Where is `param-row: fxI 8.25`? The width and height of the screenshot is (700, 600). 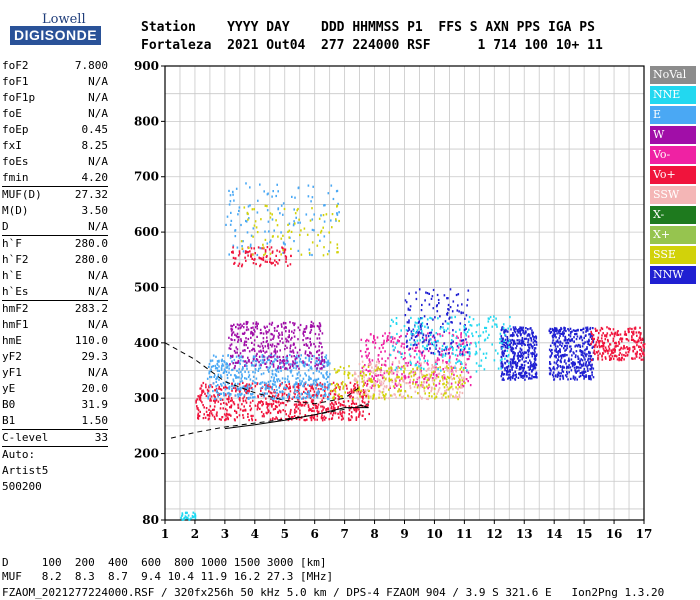
param-row: fxI 8.25 is located at coordinates (55, 146).